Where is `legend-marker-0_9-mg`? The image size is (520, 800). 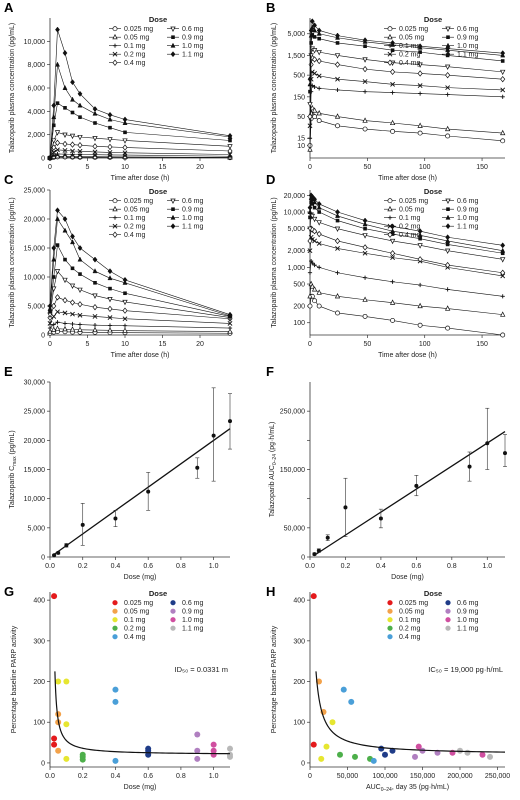
legend-marker-0_9-mg is located at coordinates (448, 209).